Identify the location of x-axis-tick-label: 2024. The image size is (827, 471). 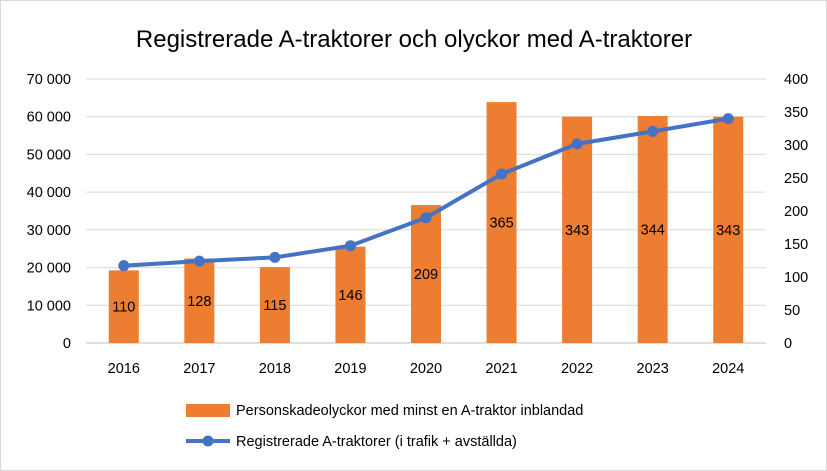
(728, 369).